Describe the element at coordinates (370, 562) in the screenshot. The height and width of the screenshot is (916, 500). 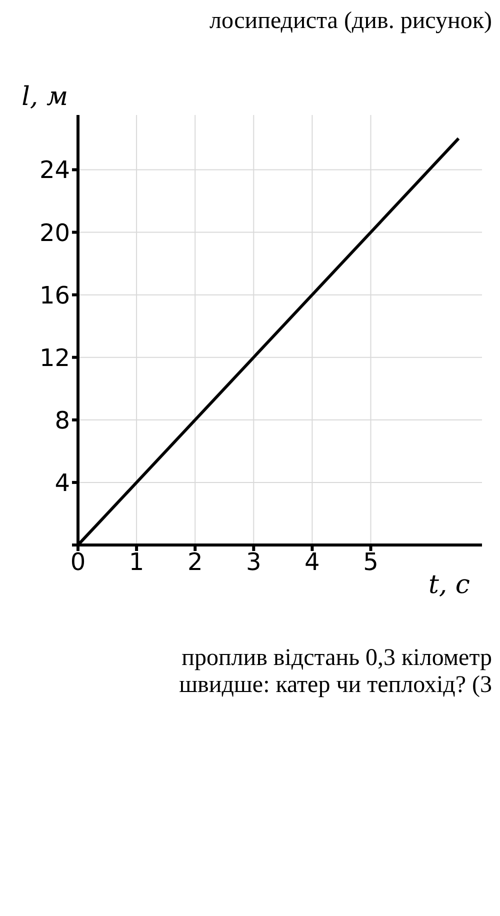
I see `x-tick-label: 5` at that location.